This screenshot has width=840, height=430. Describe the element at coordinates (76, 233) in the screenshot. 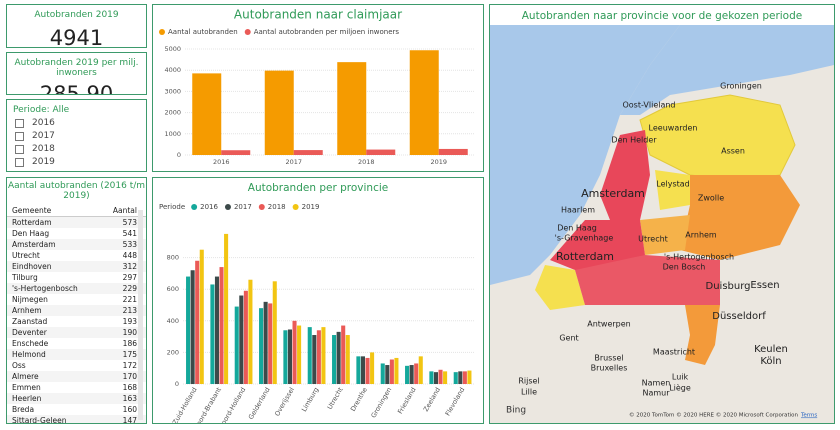

I see `table-row: Den Haag 541` at that location.